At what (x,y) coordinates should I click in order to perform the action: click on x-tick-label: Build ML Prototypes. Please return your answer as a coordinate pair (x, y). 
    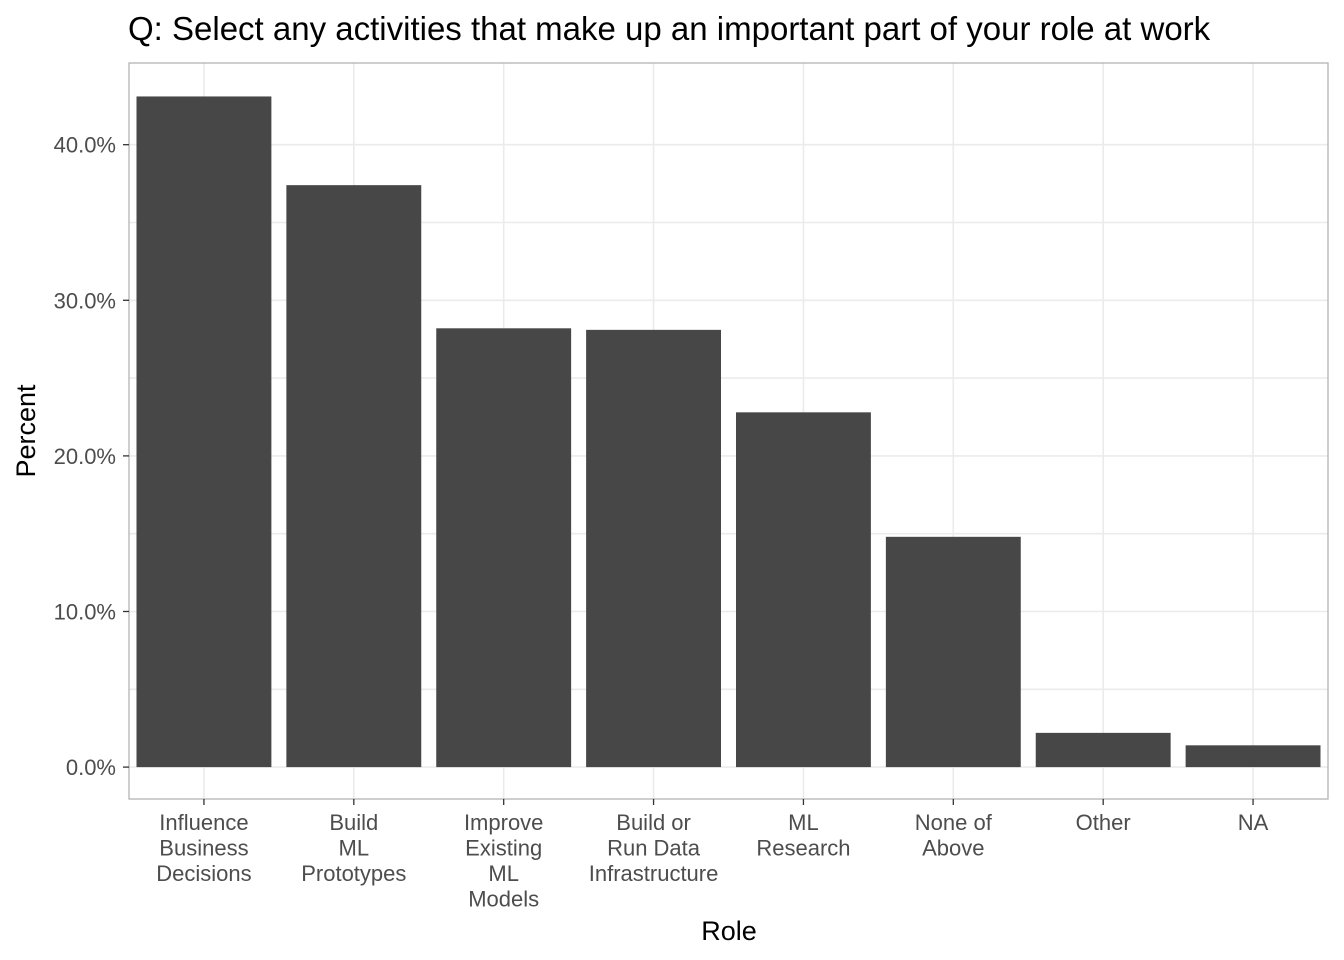
    Looking at the image, I should click on (353, 848).